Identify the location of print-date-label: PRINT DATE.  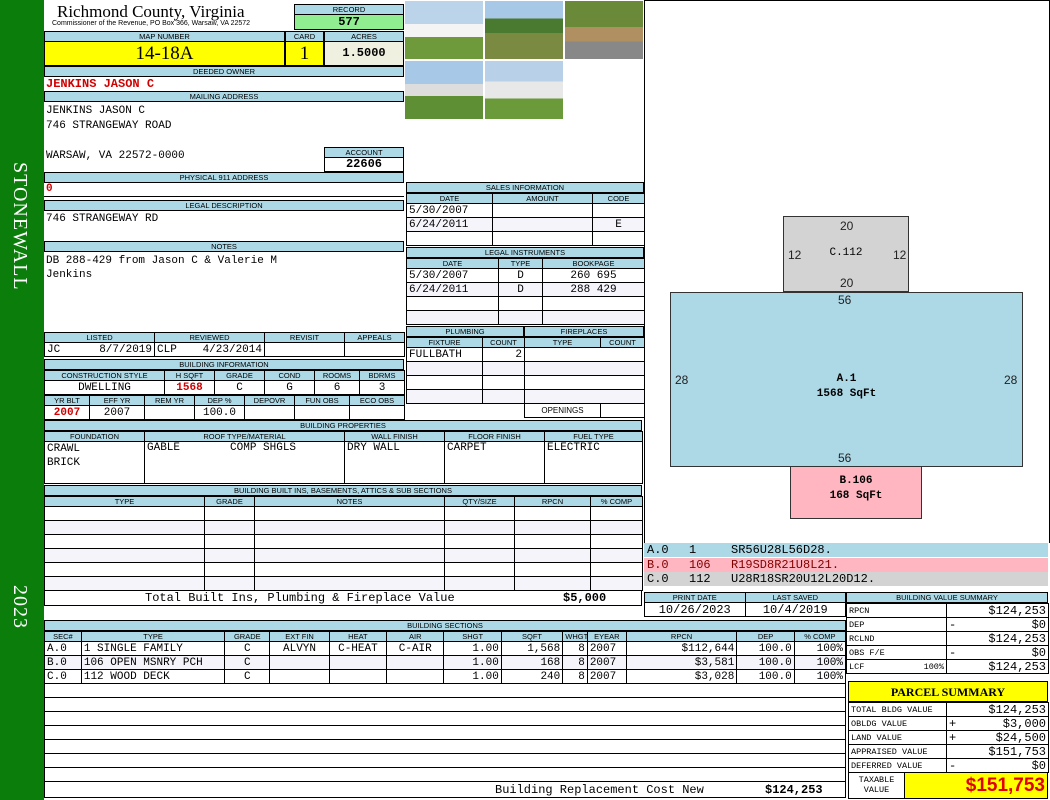
(695, 597).